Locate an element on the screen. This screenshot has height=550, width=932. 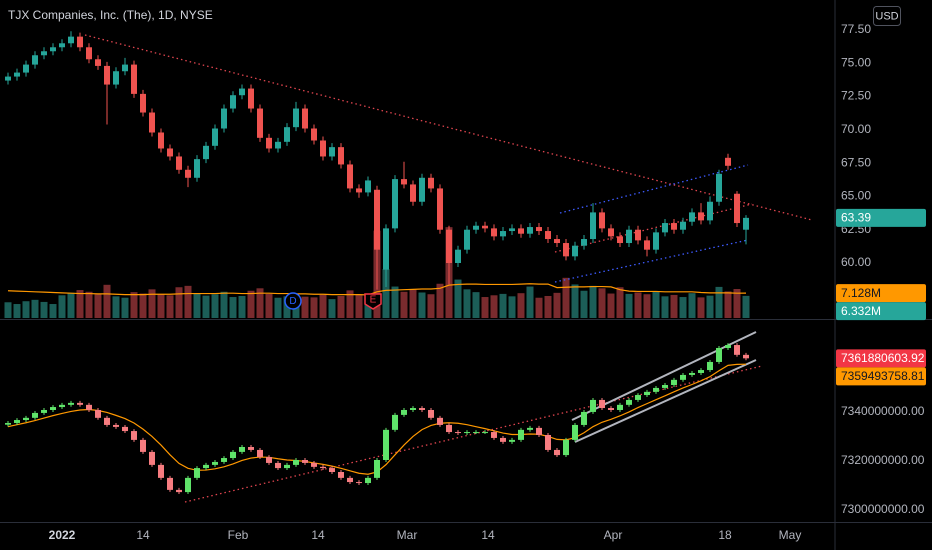
dividend-marker is located at coordinates (293, 301).